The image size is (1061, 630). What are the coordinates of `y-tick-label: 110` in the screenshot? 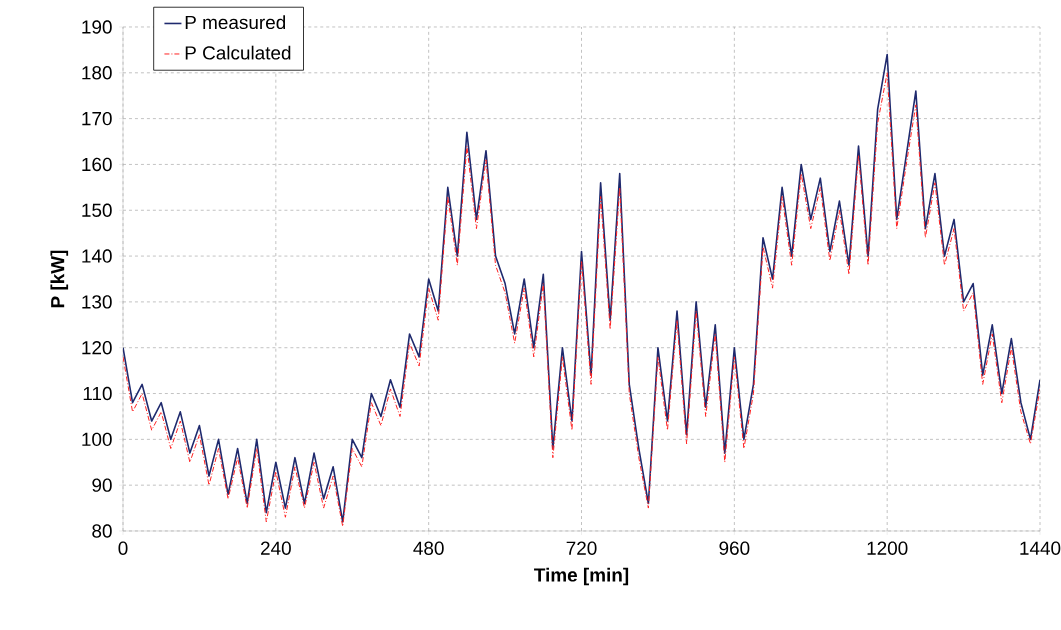 It's located at (97, 393).